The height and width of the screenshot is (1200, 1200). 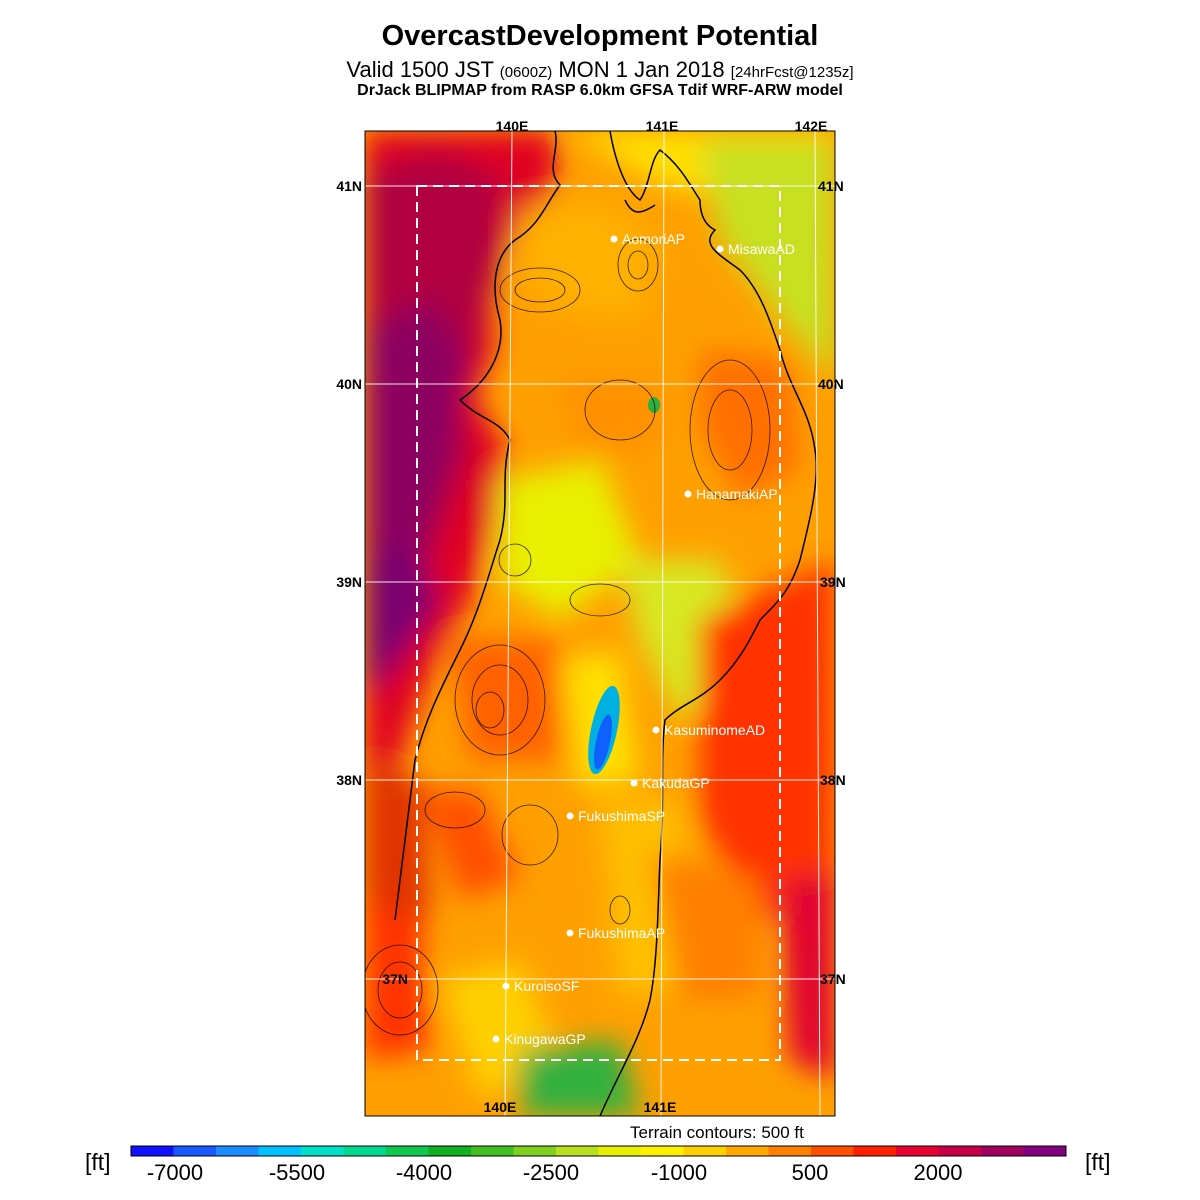 I want to click on lat-right-38: 38N, so click(x=833, y=780).